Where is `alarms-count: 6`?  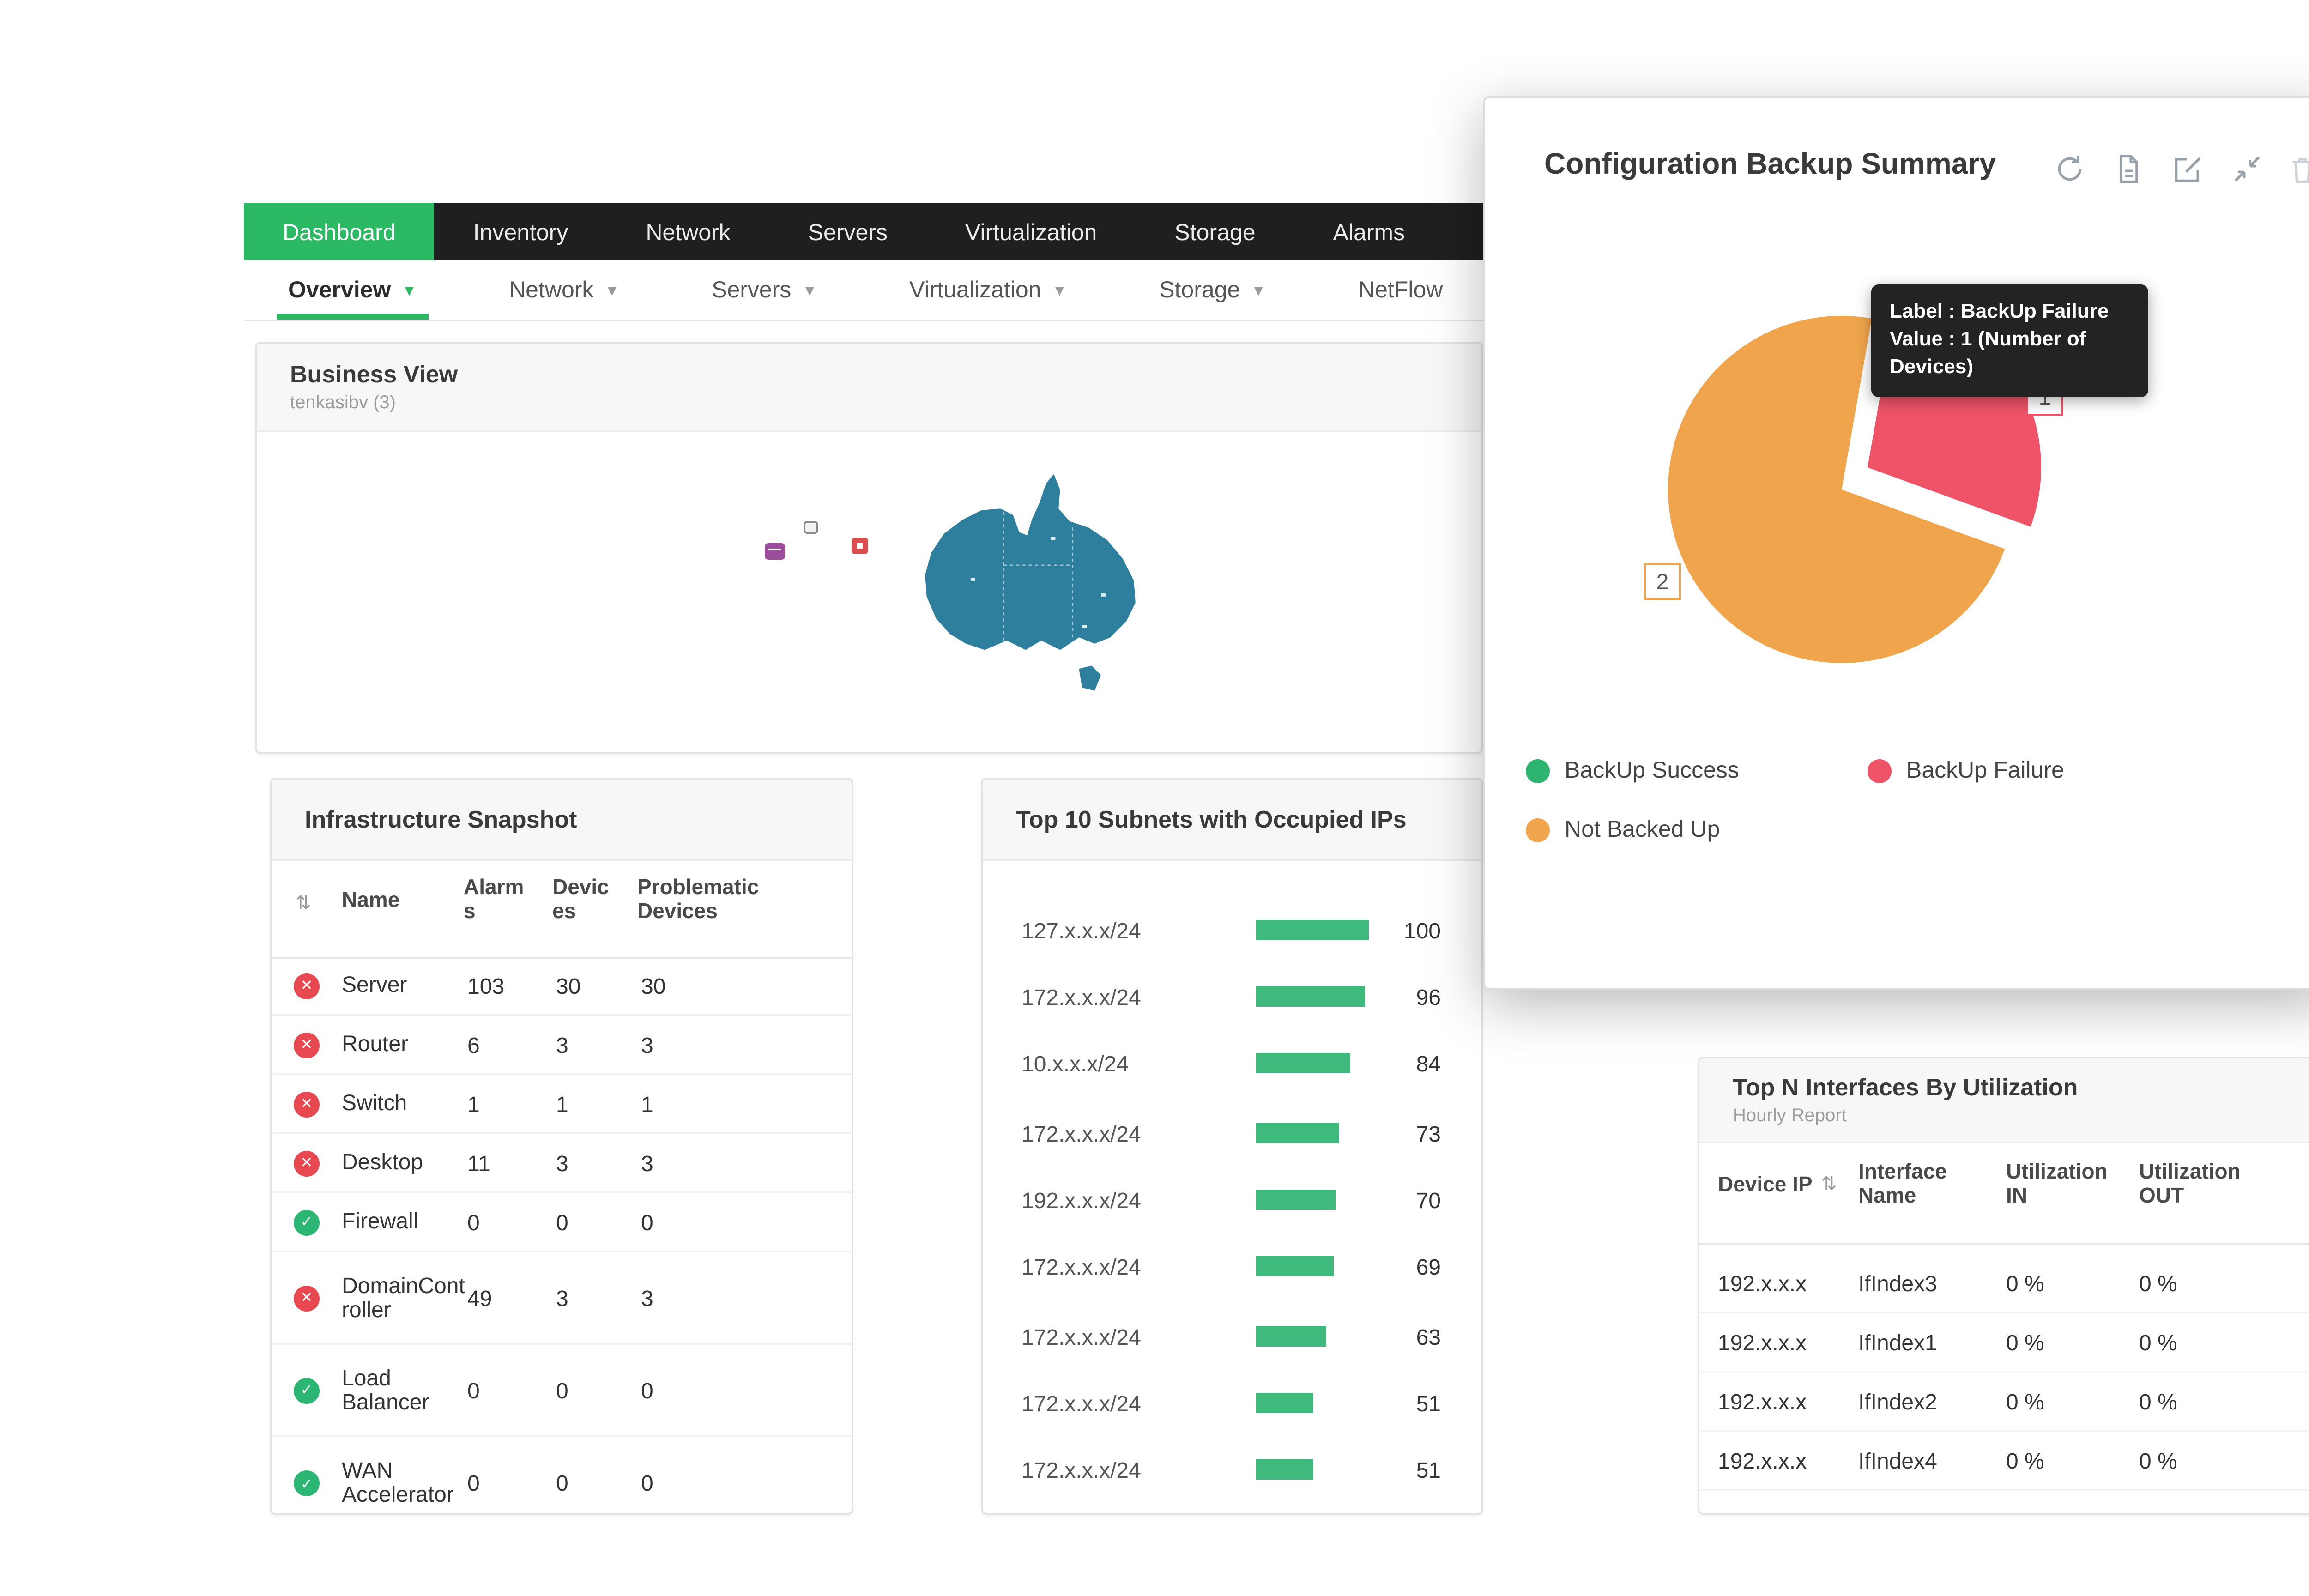 alarms-count: 6 is located at coordinates (474, 1045).